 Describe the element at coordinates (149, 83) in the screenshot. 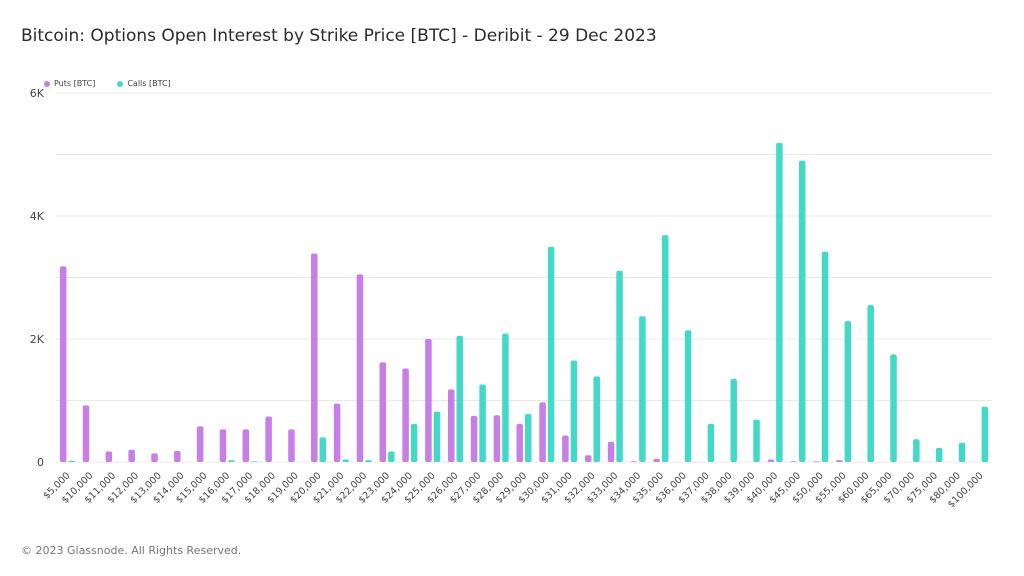

I see `legend-label-calls: Calls [BTC]` at that location.